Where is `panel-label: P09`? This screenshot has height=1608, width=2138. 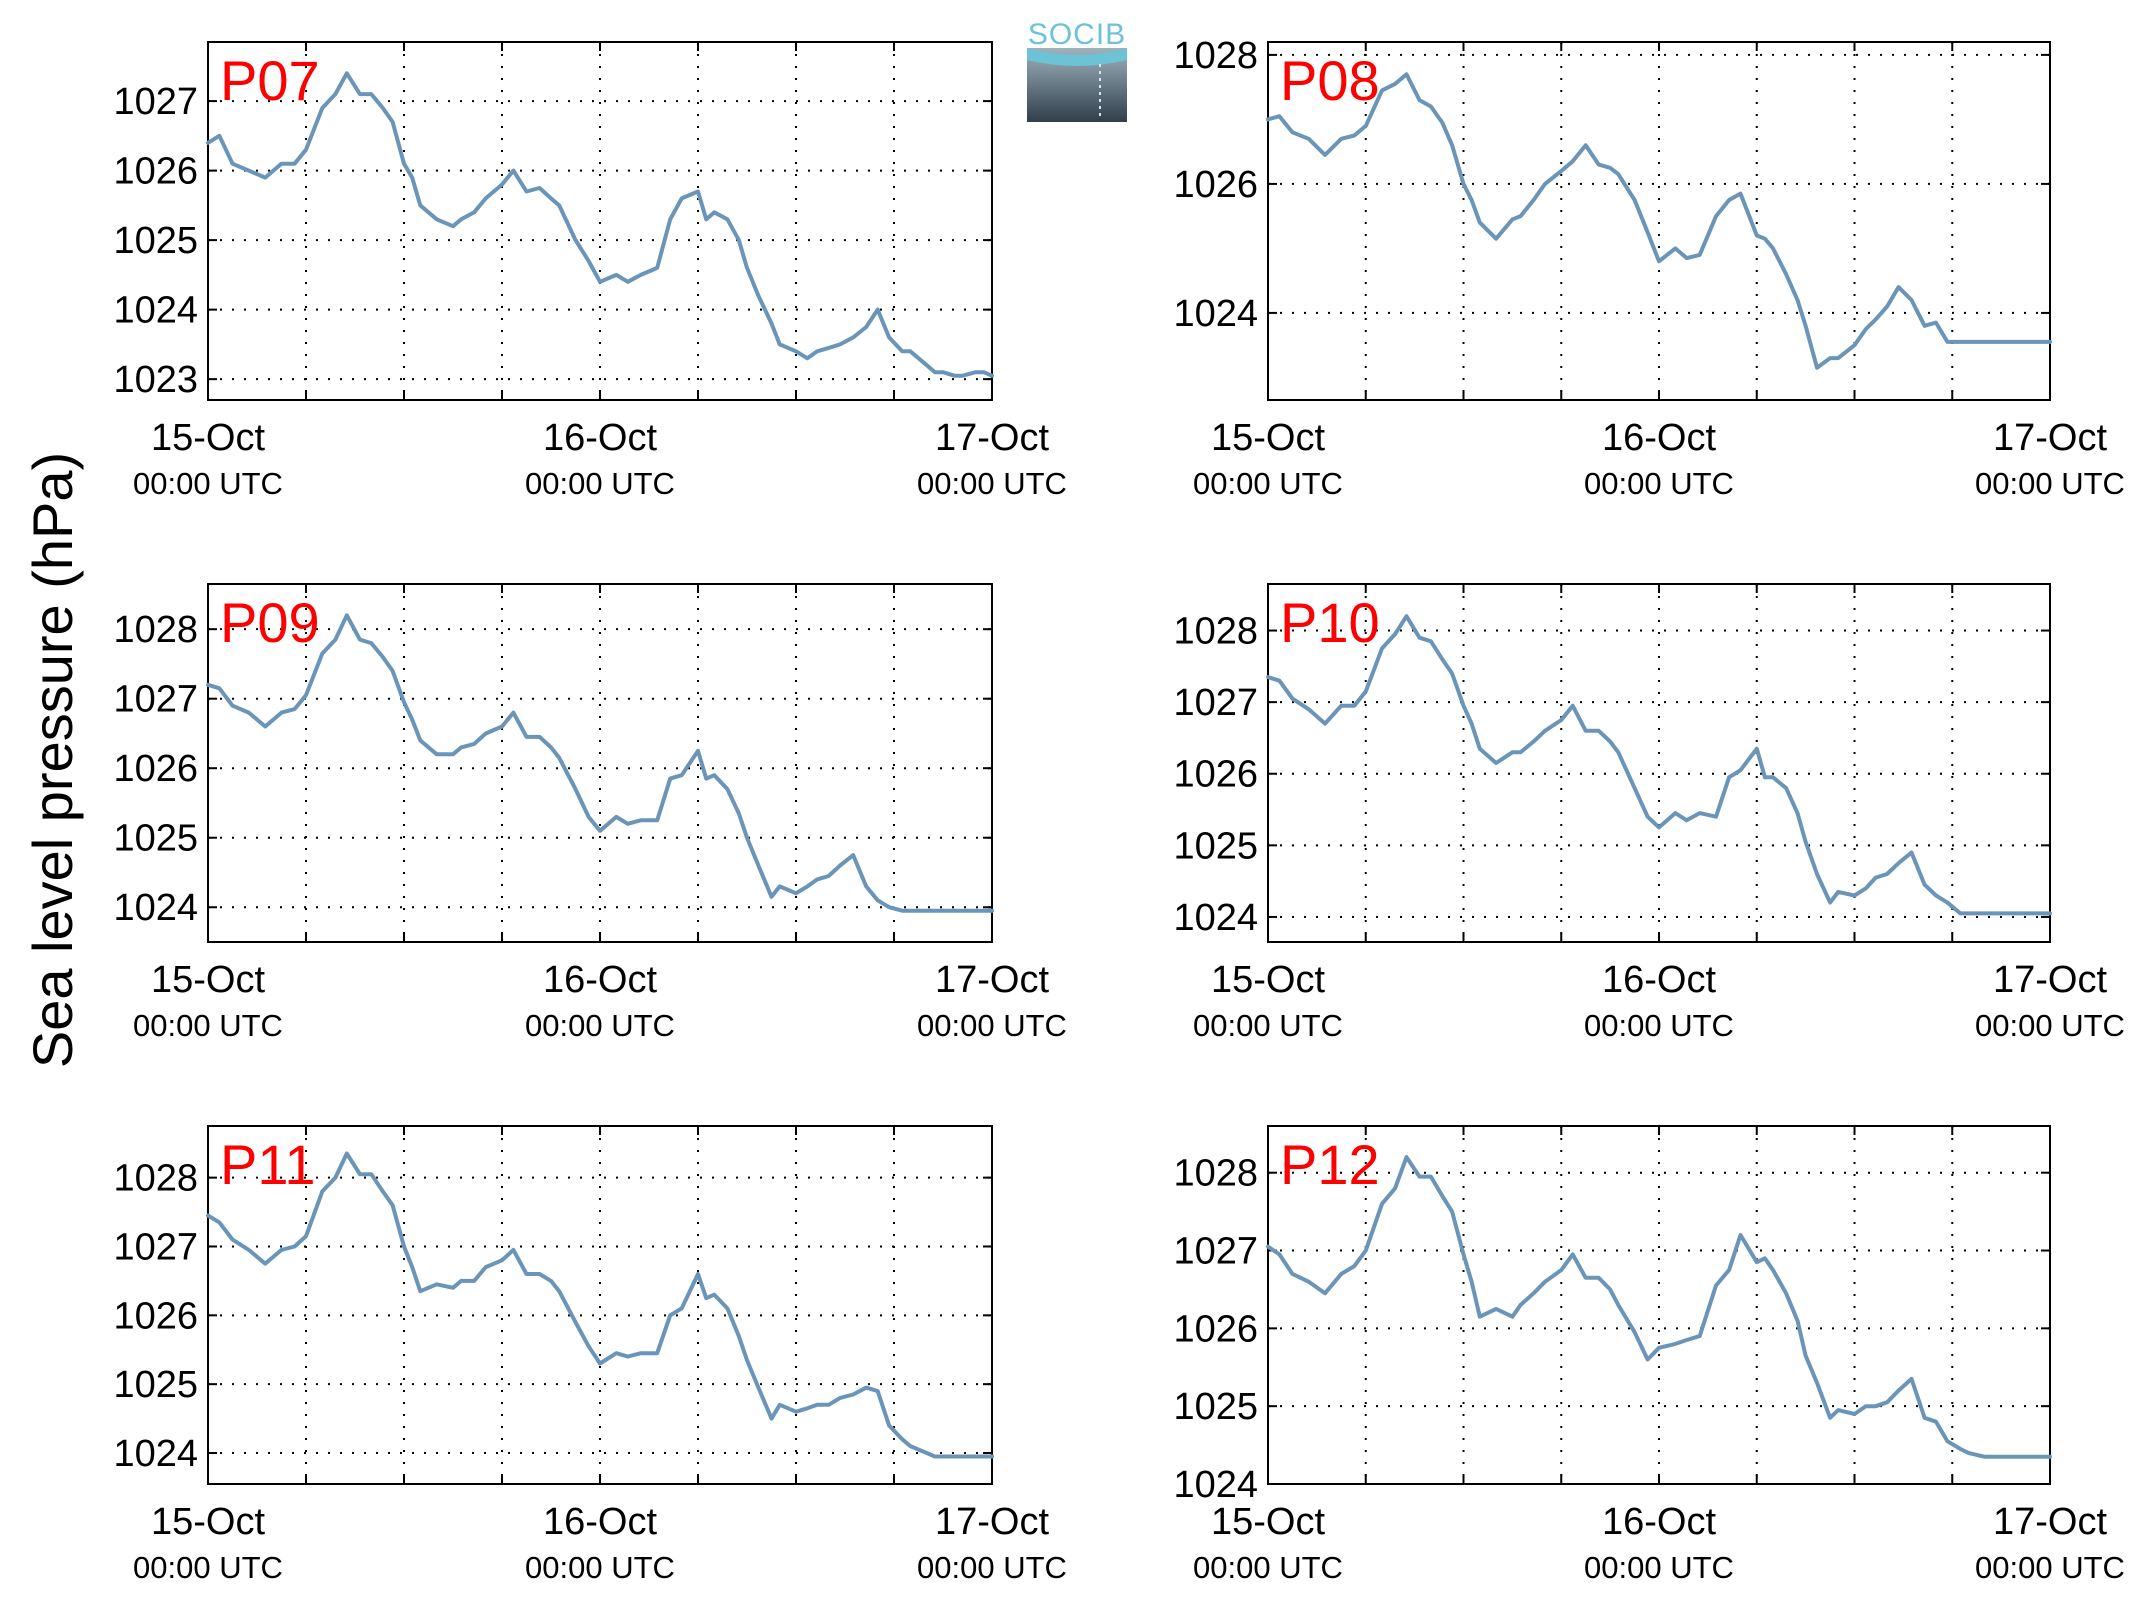 panel-label: P09 is located at coordinates (270, 622).